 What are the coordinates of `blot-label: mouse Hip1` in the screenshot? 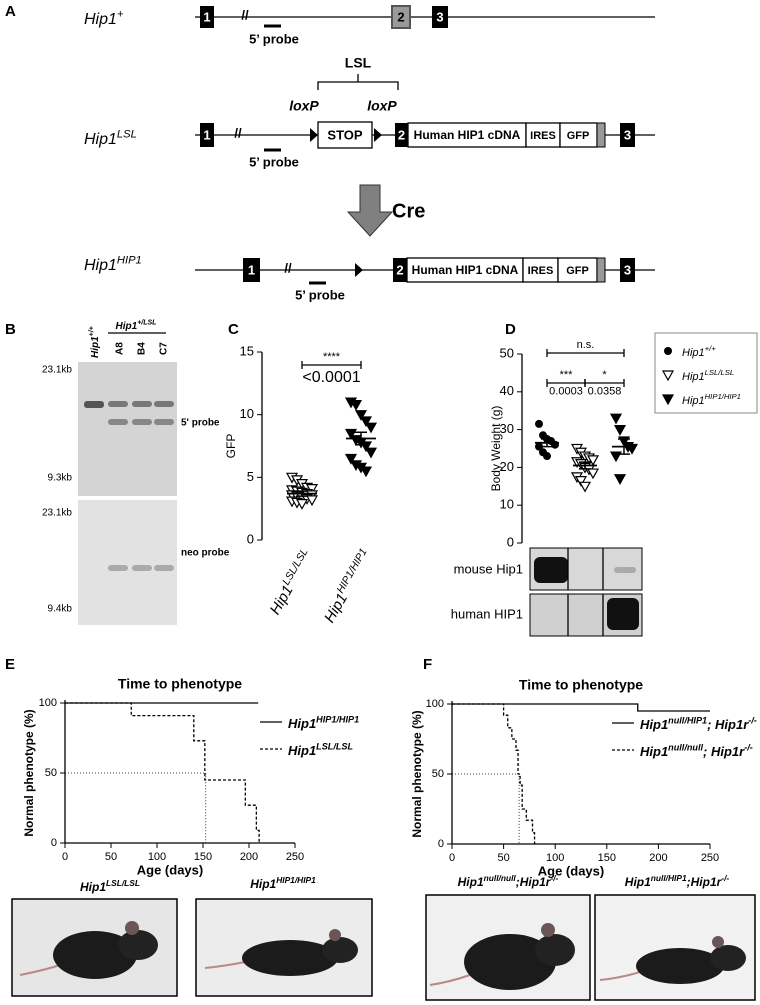 It's located at (488, 568).